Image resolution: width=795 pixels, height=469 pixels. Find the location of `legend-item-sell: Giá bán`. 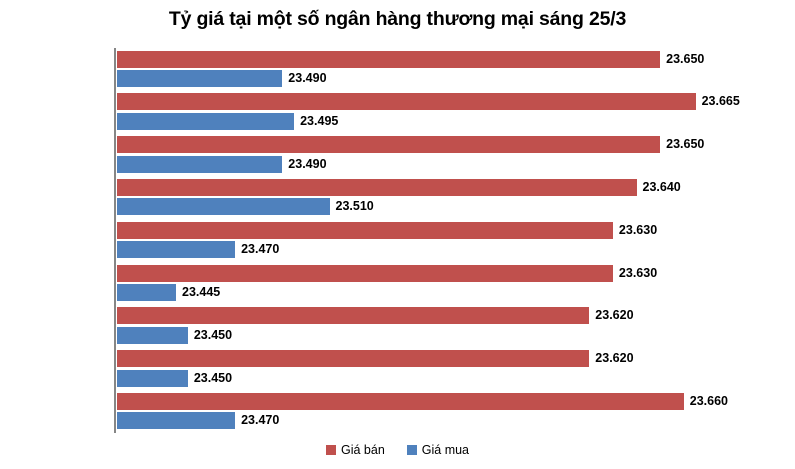

legend-item-sell: Giá bán is located at coordinates (355, 450).